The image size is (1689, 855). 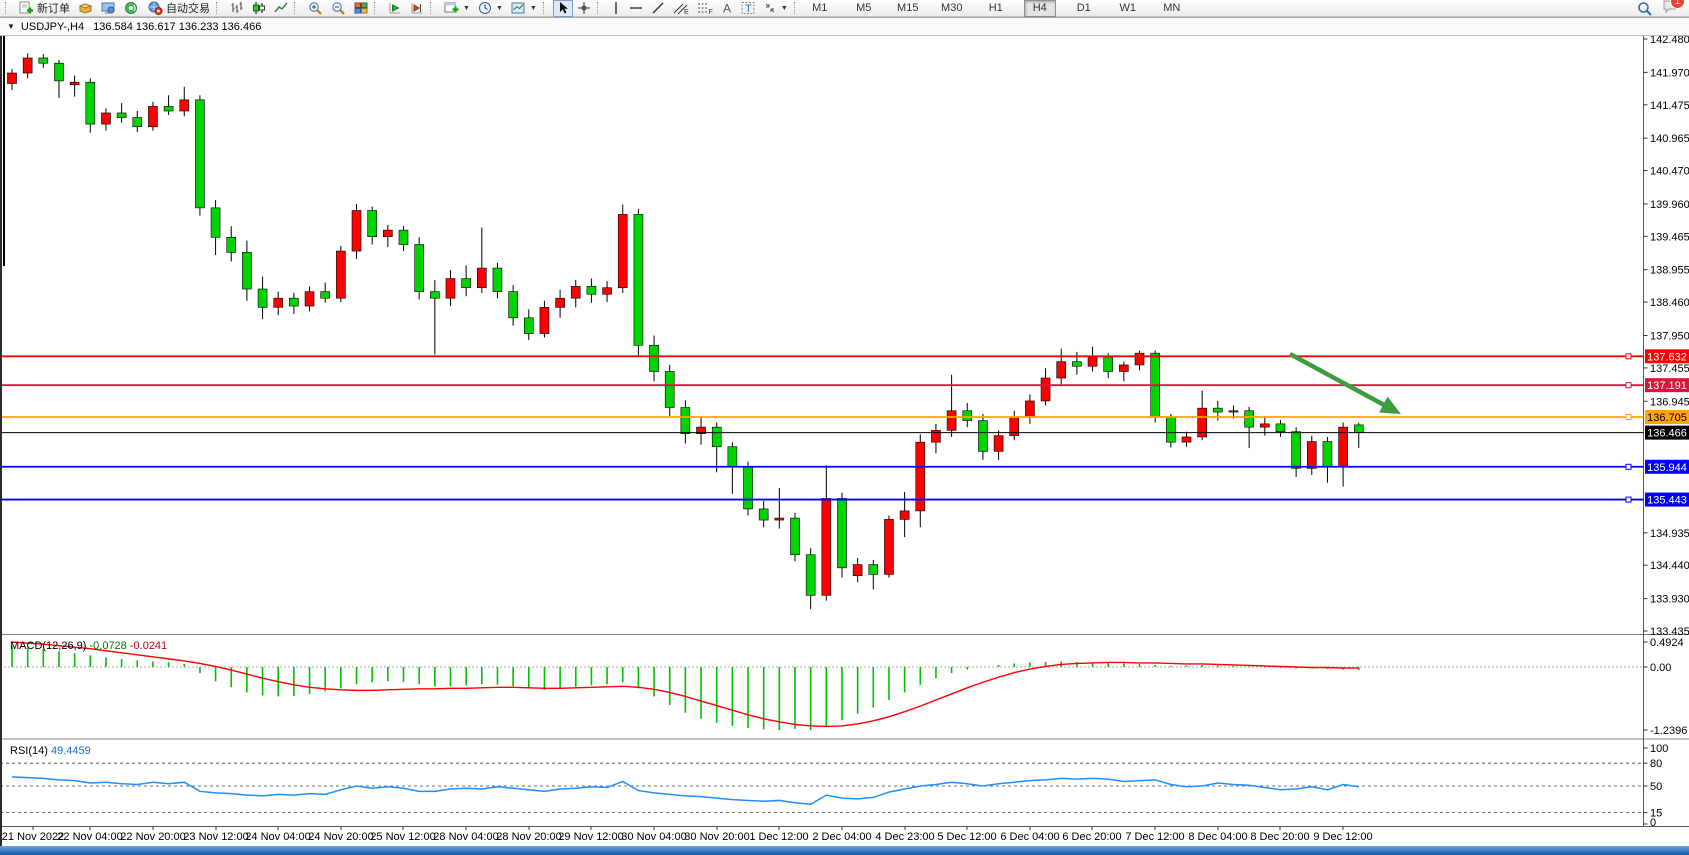 I want to click on gold-cube-icon, so click(x=85, y=8).